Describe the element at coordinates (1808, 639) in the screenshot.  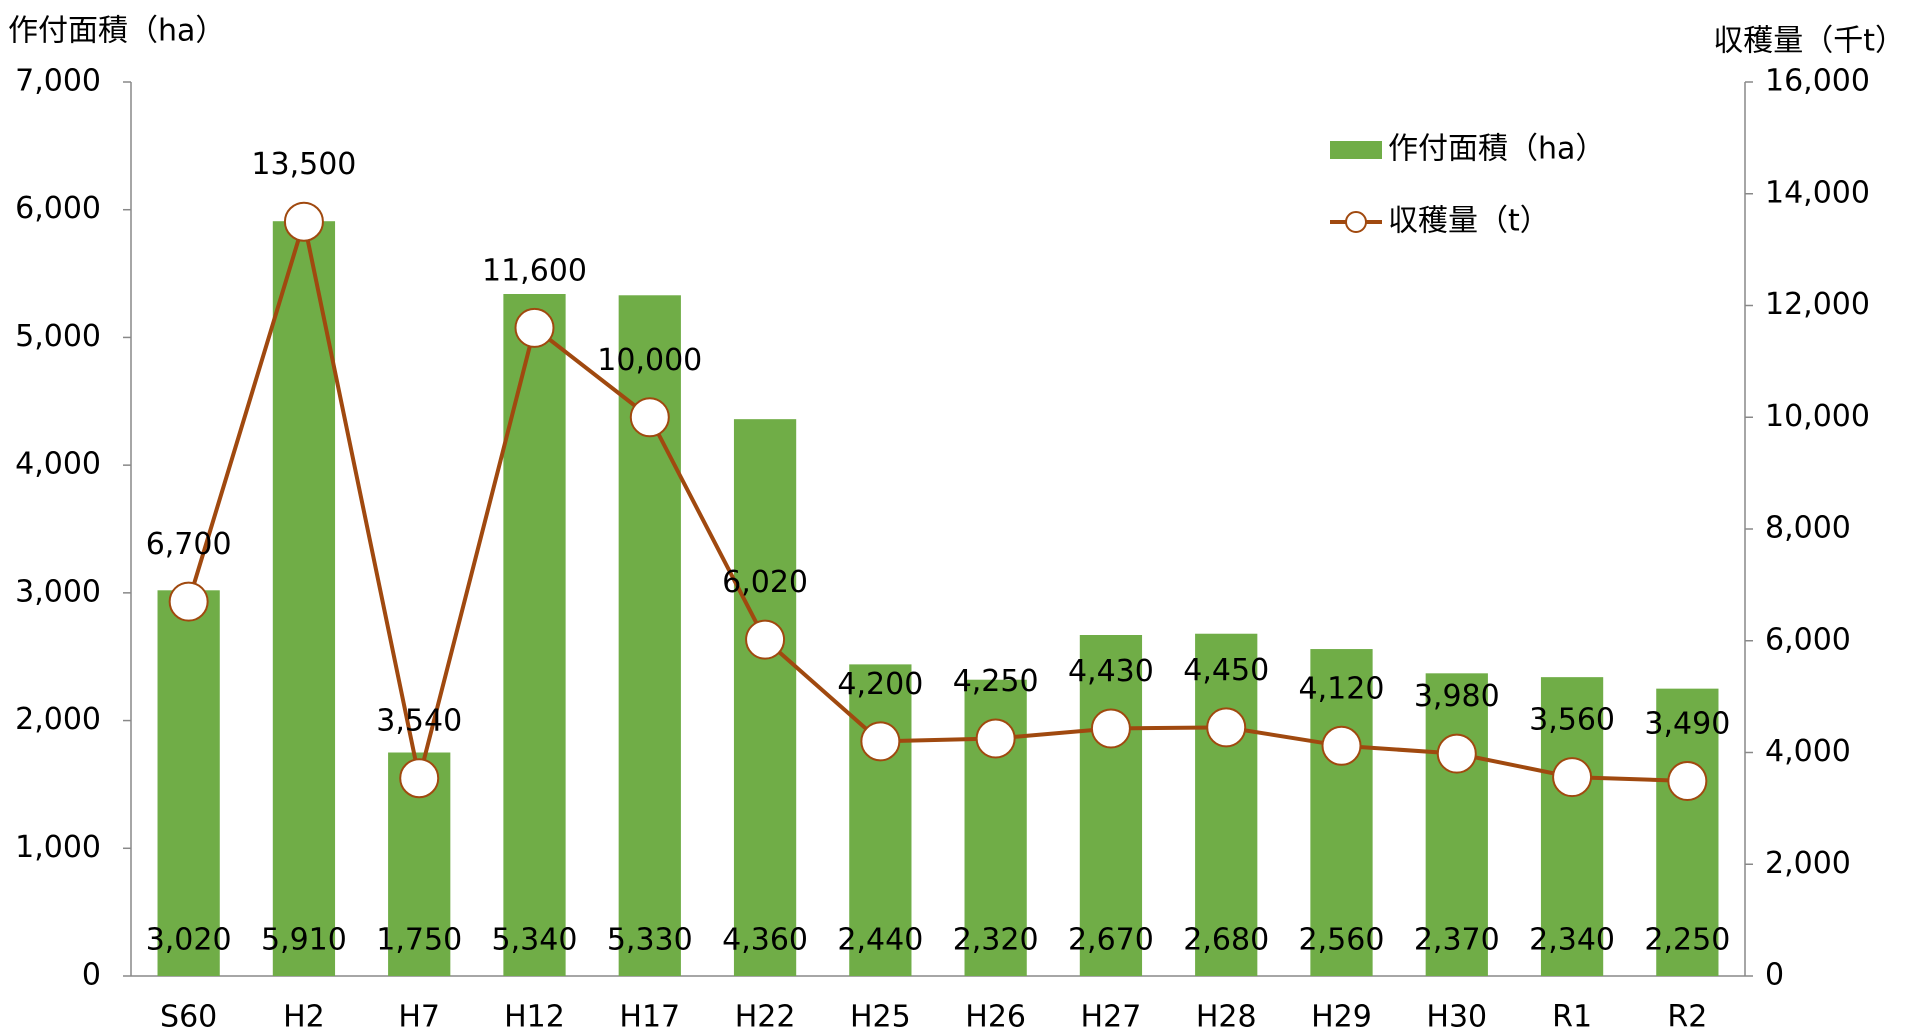
I see `y2-tick-label: 6,000` at that location.